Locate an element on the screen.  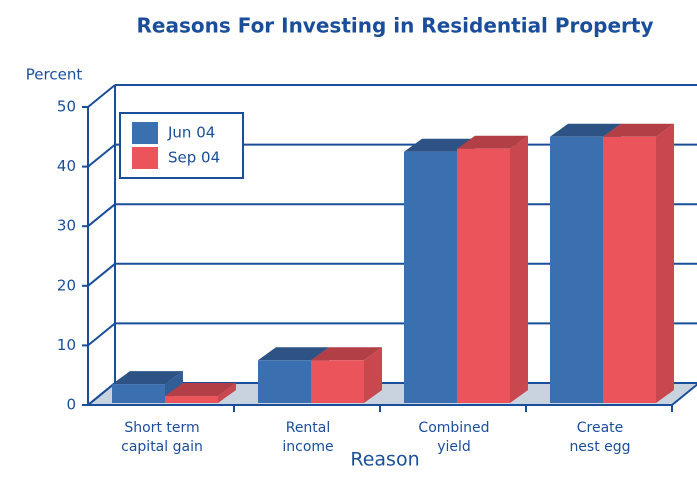
y-tick-label: 0 is located at coordinates (71, 405).